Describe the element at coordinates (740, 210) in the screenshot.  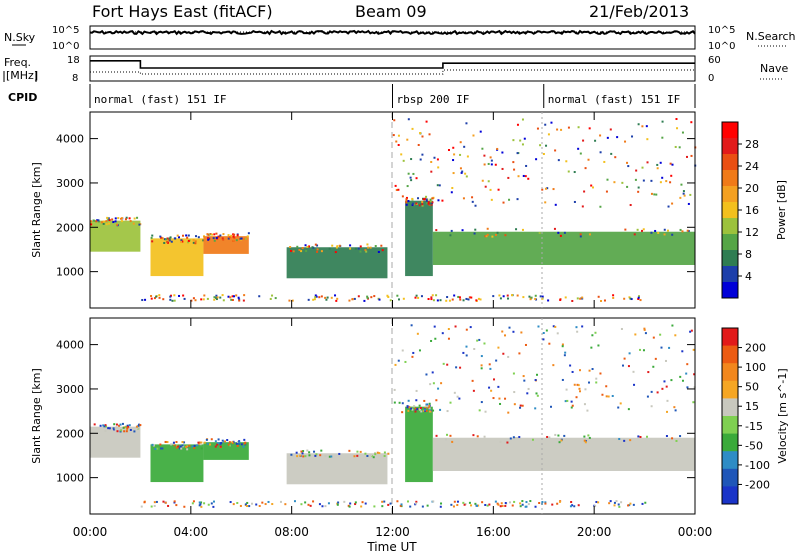
I see `power-colorbar: 28 24 20 16 12 8 4` at that location.